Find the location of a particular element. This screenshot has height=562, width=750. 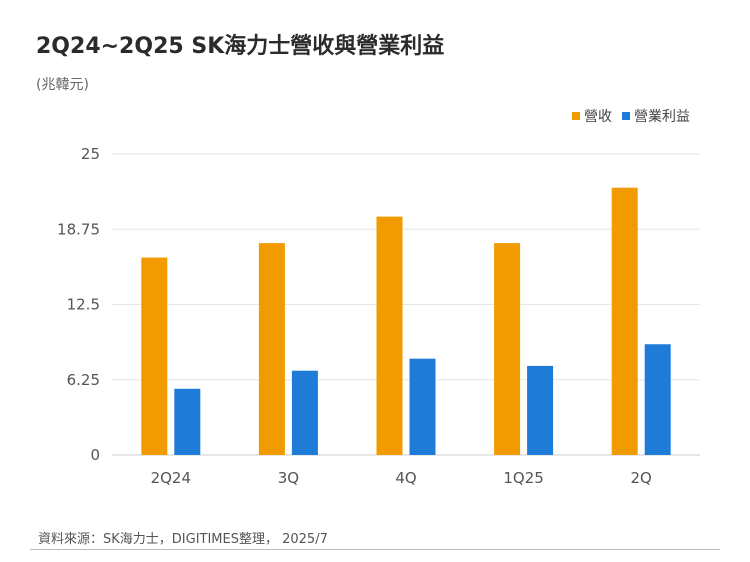

unit-label: (兆韓元) is located at coordinates (62, 85).